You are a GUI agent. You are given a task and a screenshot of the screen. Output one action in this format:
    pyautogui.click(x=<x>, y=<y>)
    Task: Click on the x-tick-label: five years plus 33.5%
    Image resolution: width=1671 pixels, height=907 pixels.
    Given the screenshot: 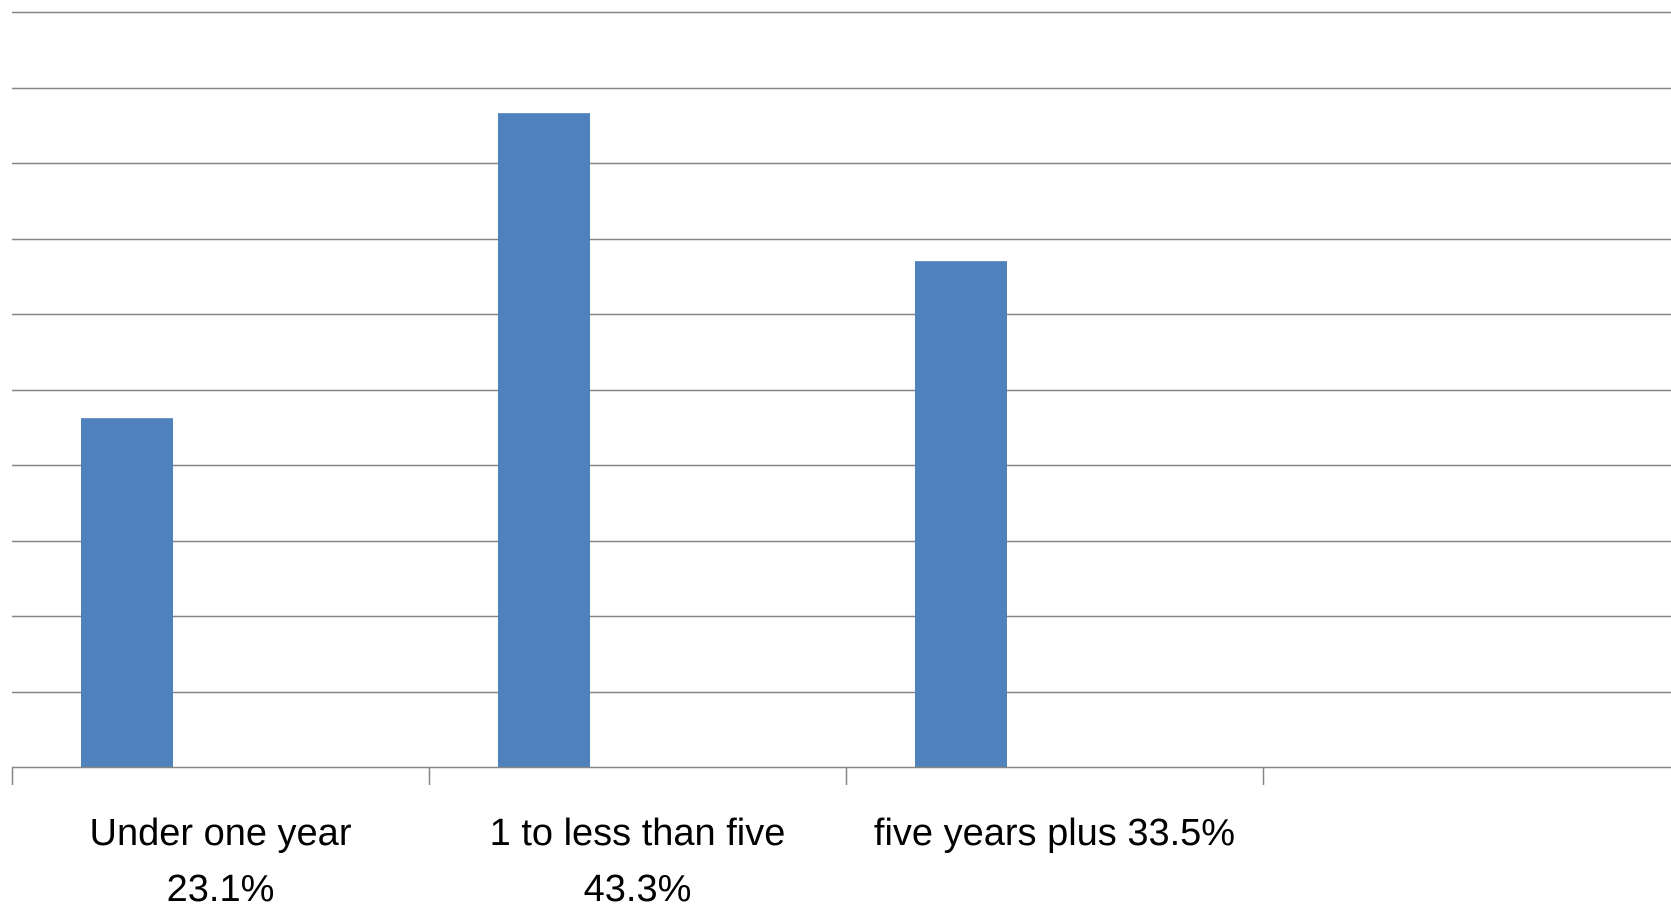 What is the action you would take?
    pyautogui.click(x=1054, y=833)
    